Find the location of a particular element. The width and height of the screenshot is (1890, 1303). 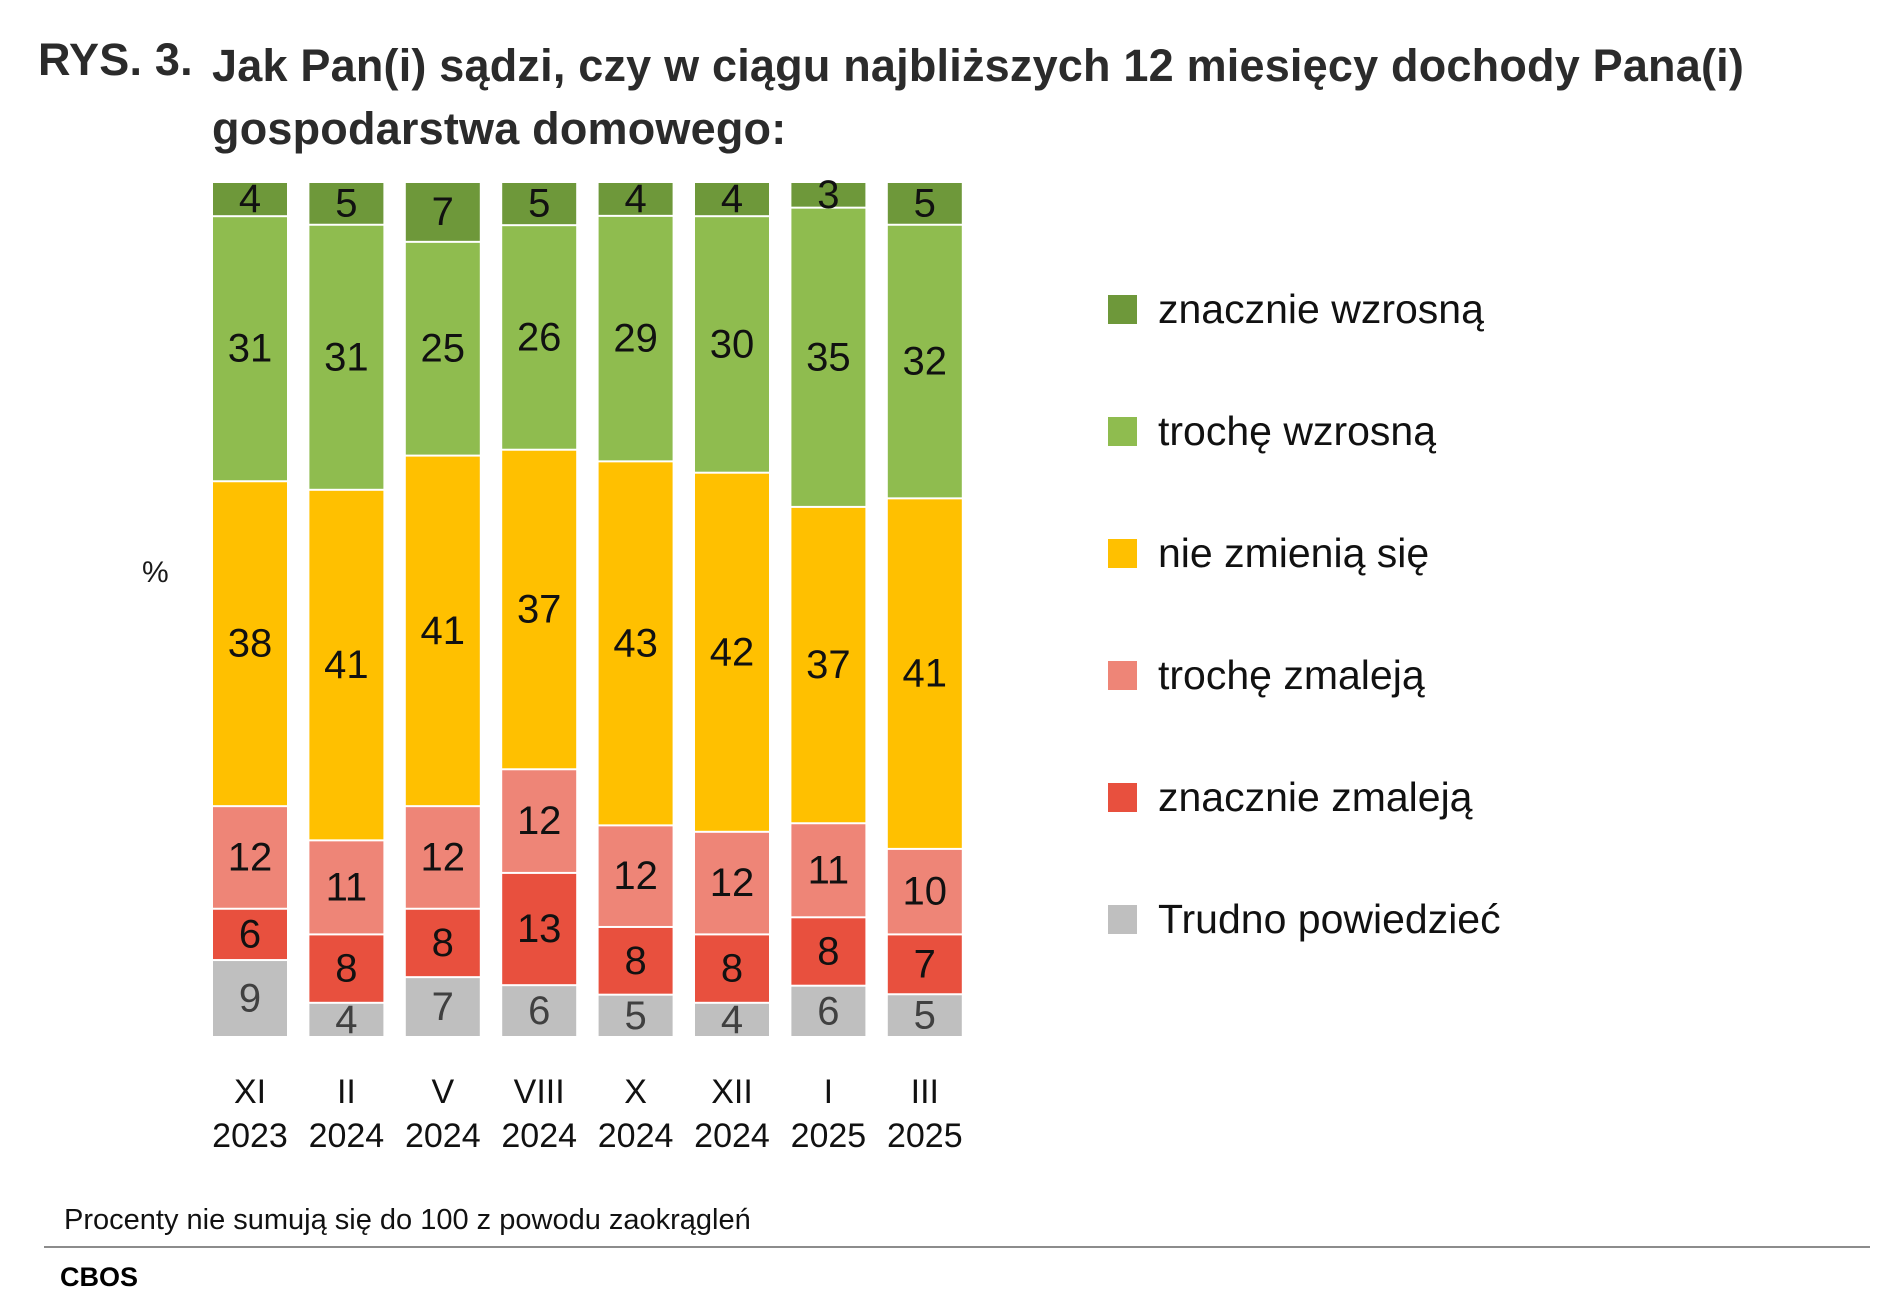

legend-item: nie zmienią się is located at coordinates (1304, 553).